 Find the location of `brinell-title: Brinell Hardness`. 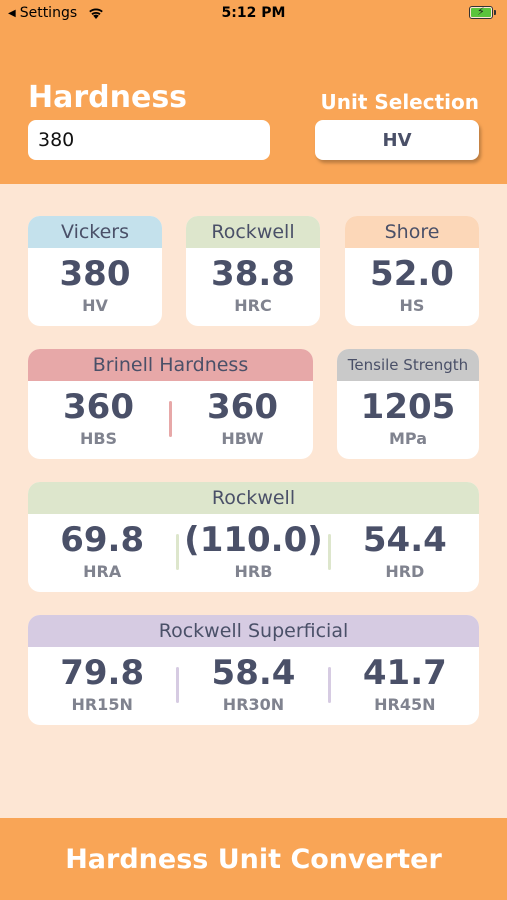

brinell-title: Brinell Hardness is located at coordinates (170, 365).